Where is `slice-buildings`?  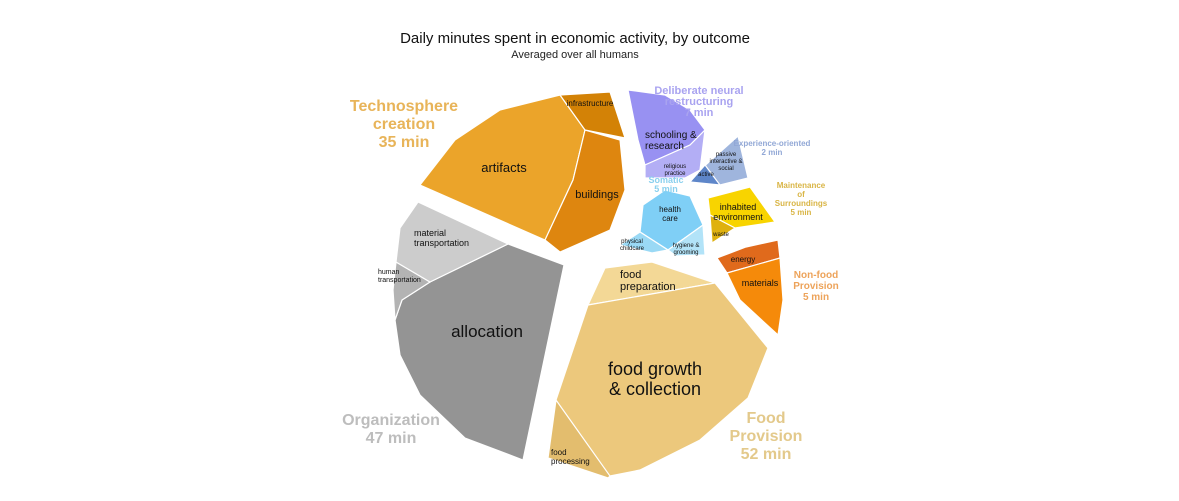
slice-buildings is located at coordinates (585, 191).